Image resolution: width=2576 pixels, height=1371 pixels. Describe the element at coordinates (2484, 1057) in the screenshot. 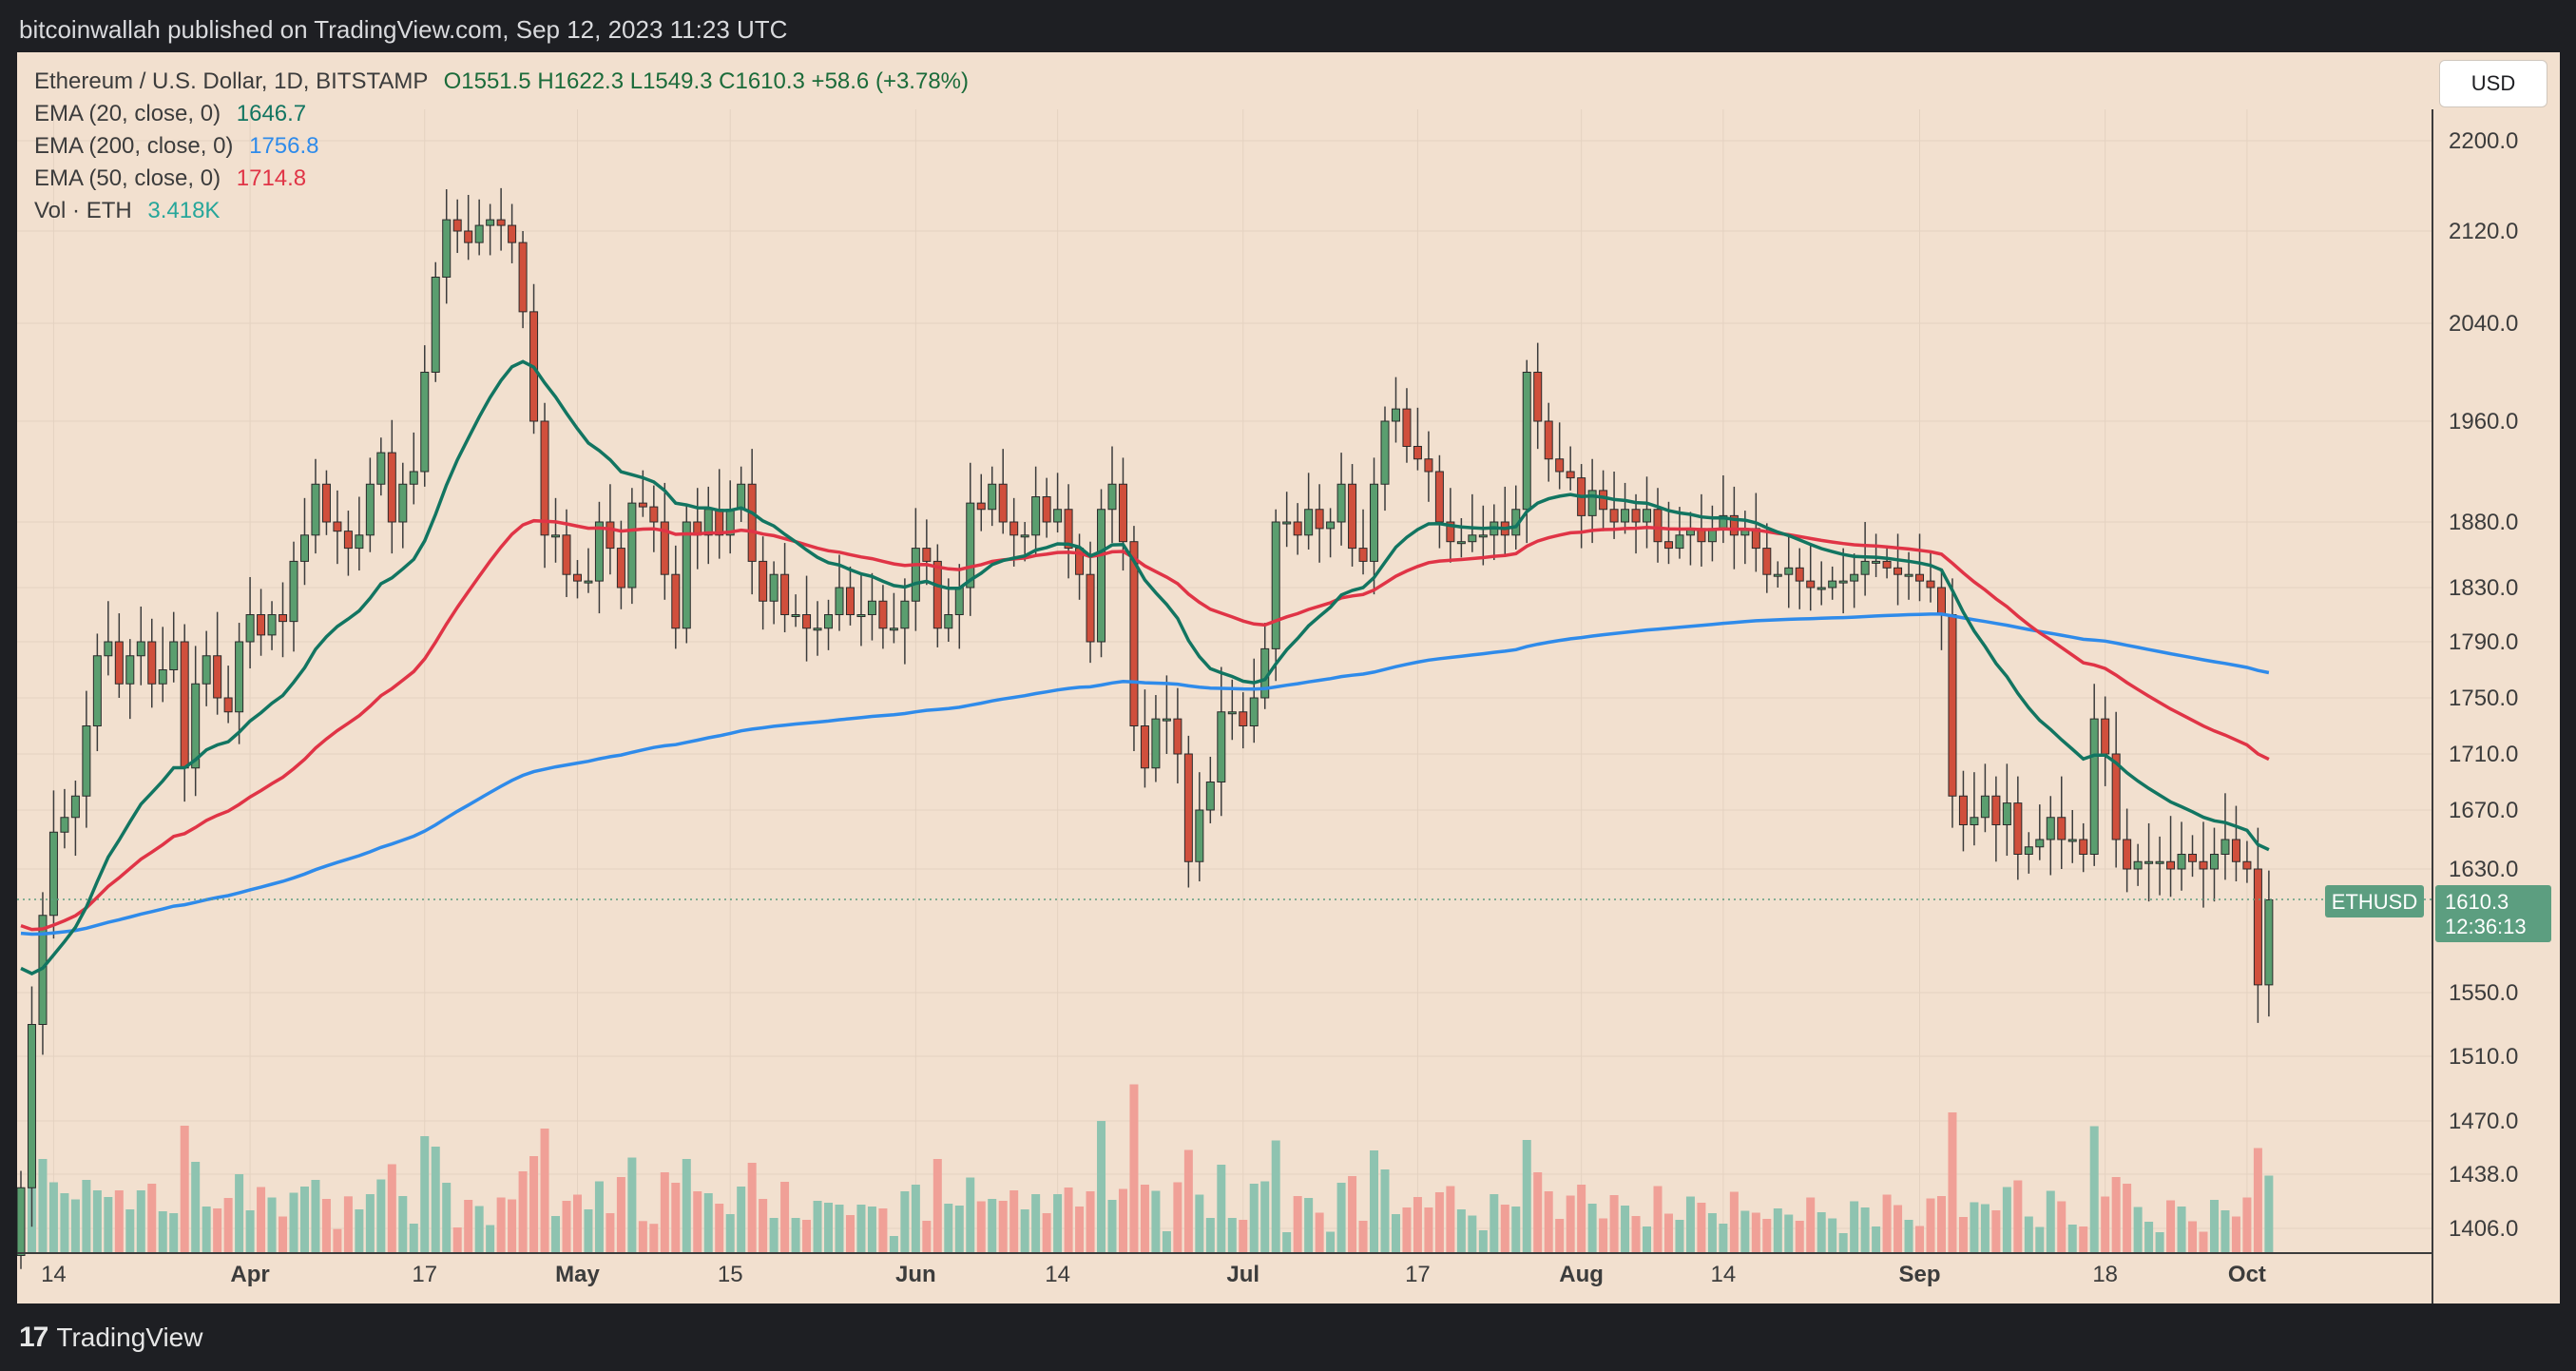

I see `price-axis-label: 1510.0` at that location.